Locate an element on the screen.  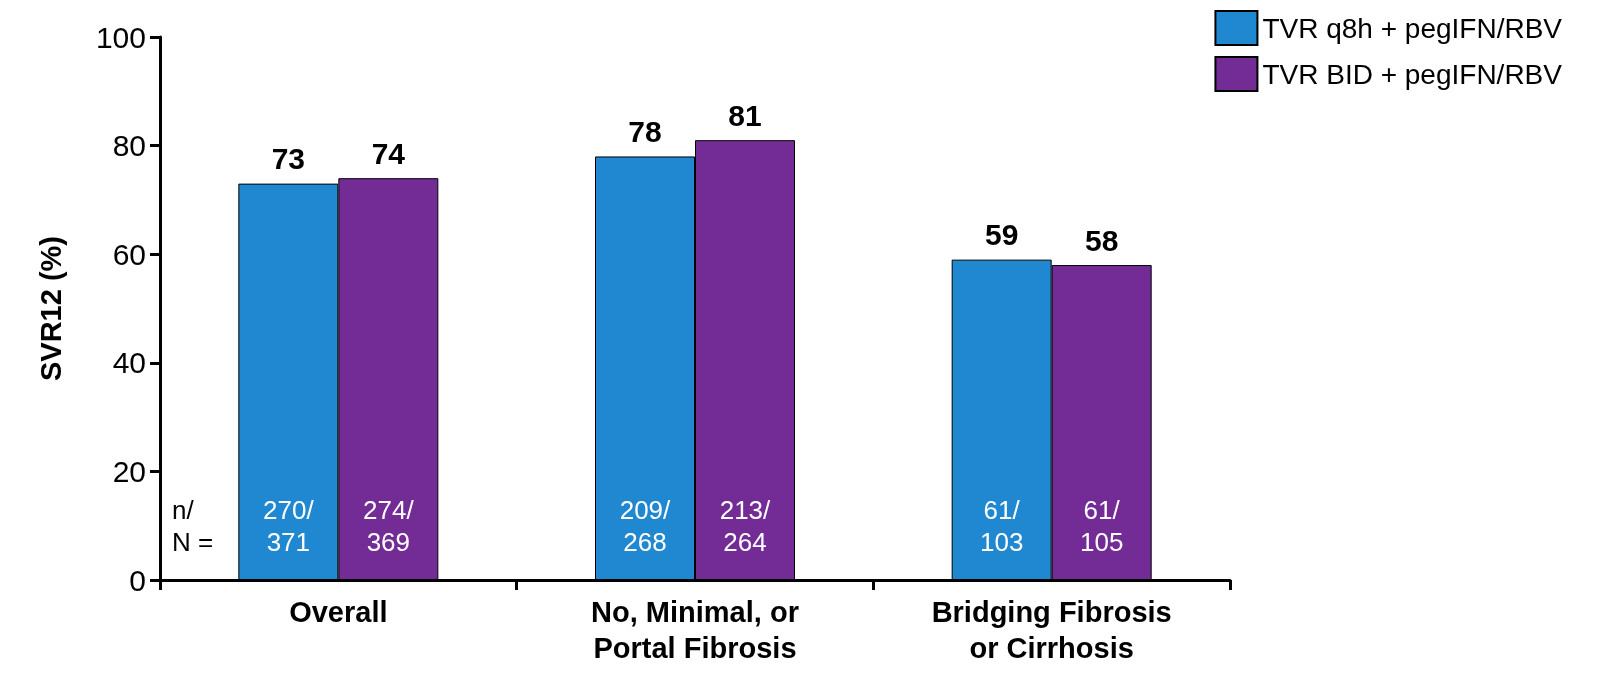
x-tick-label: Overall is located at coordinates (338, 612).